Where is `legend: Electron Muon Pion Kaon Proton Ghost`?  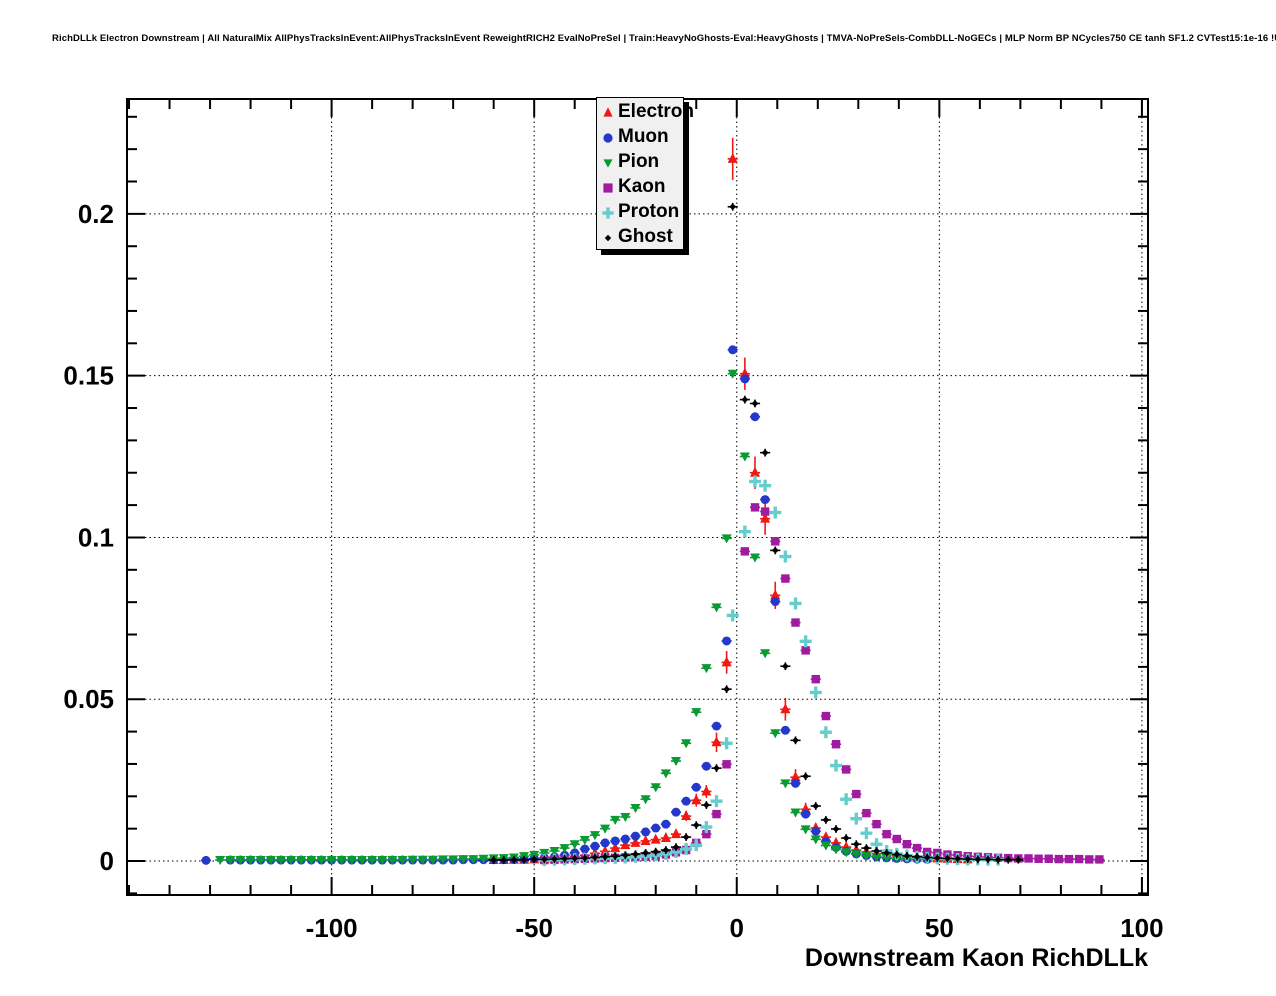 legend: Electron Muon Pion Kaon Proton Ghost is located at coordinates (645, 173).